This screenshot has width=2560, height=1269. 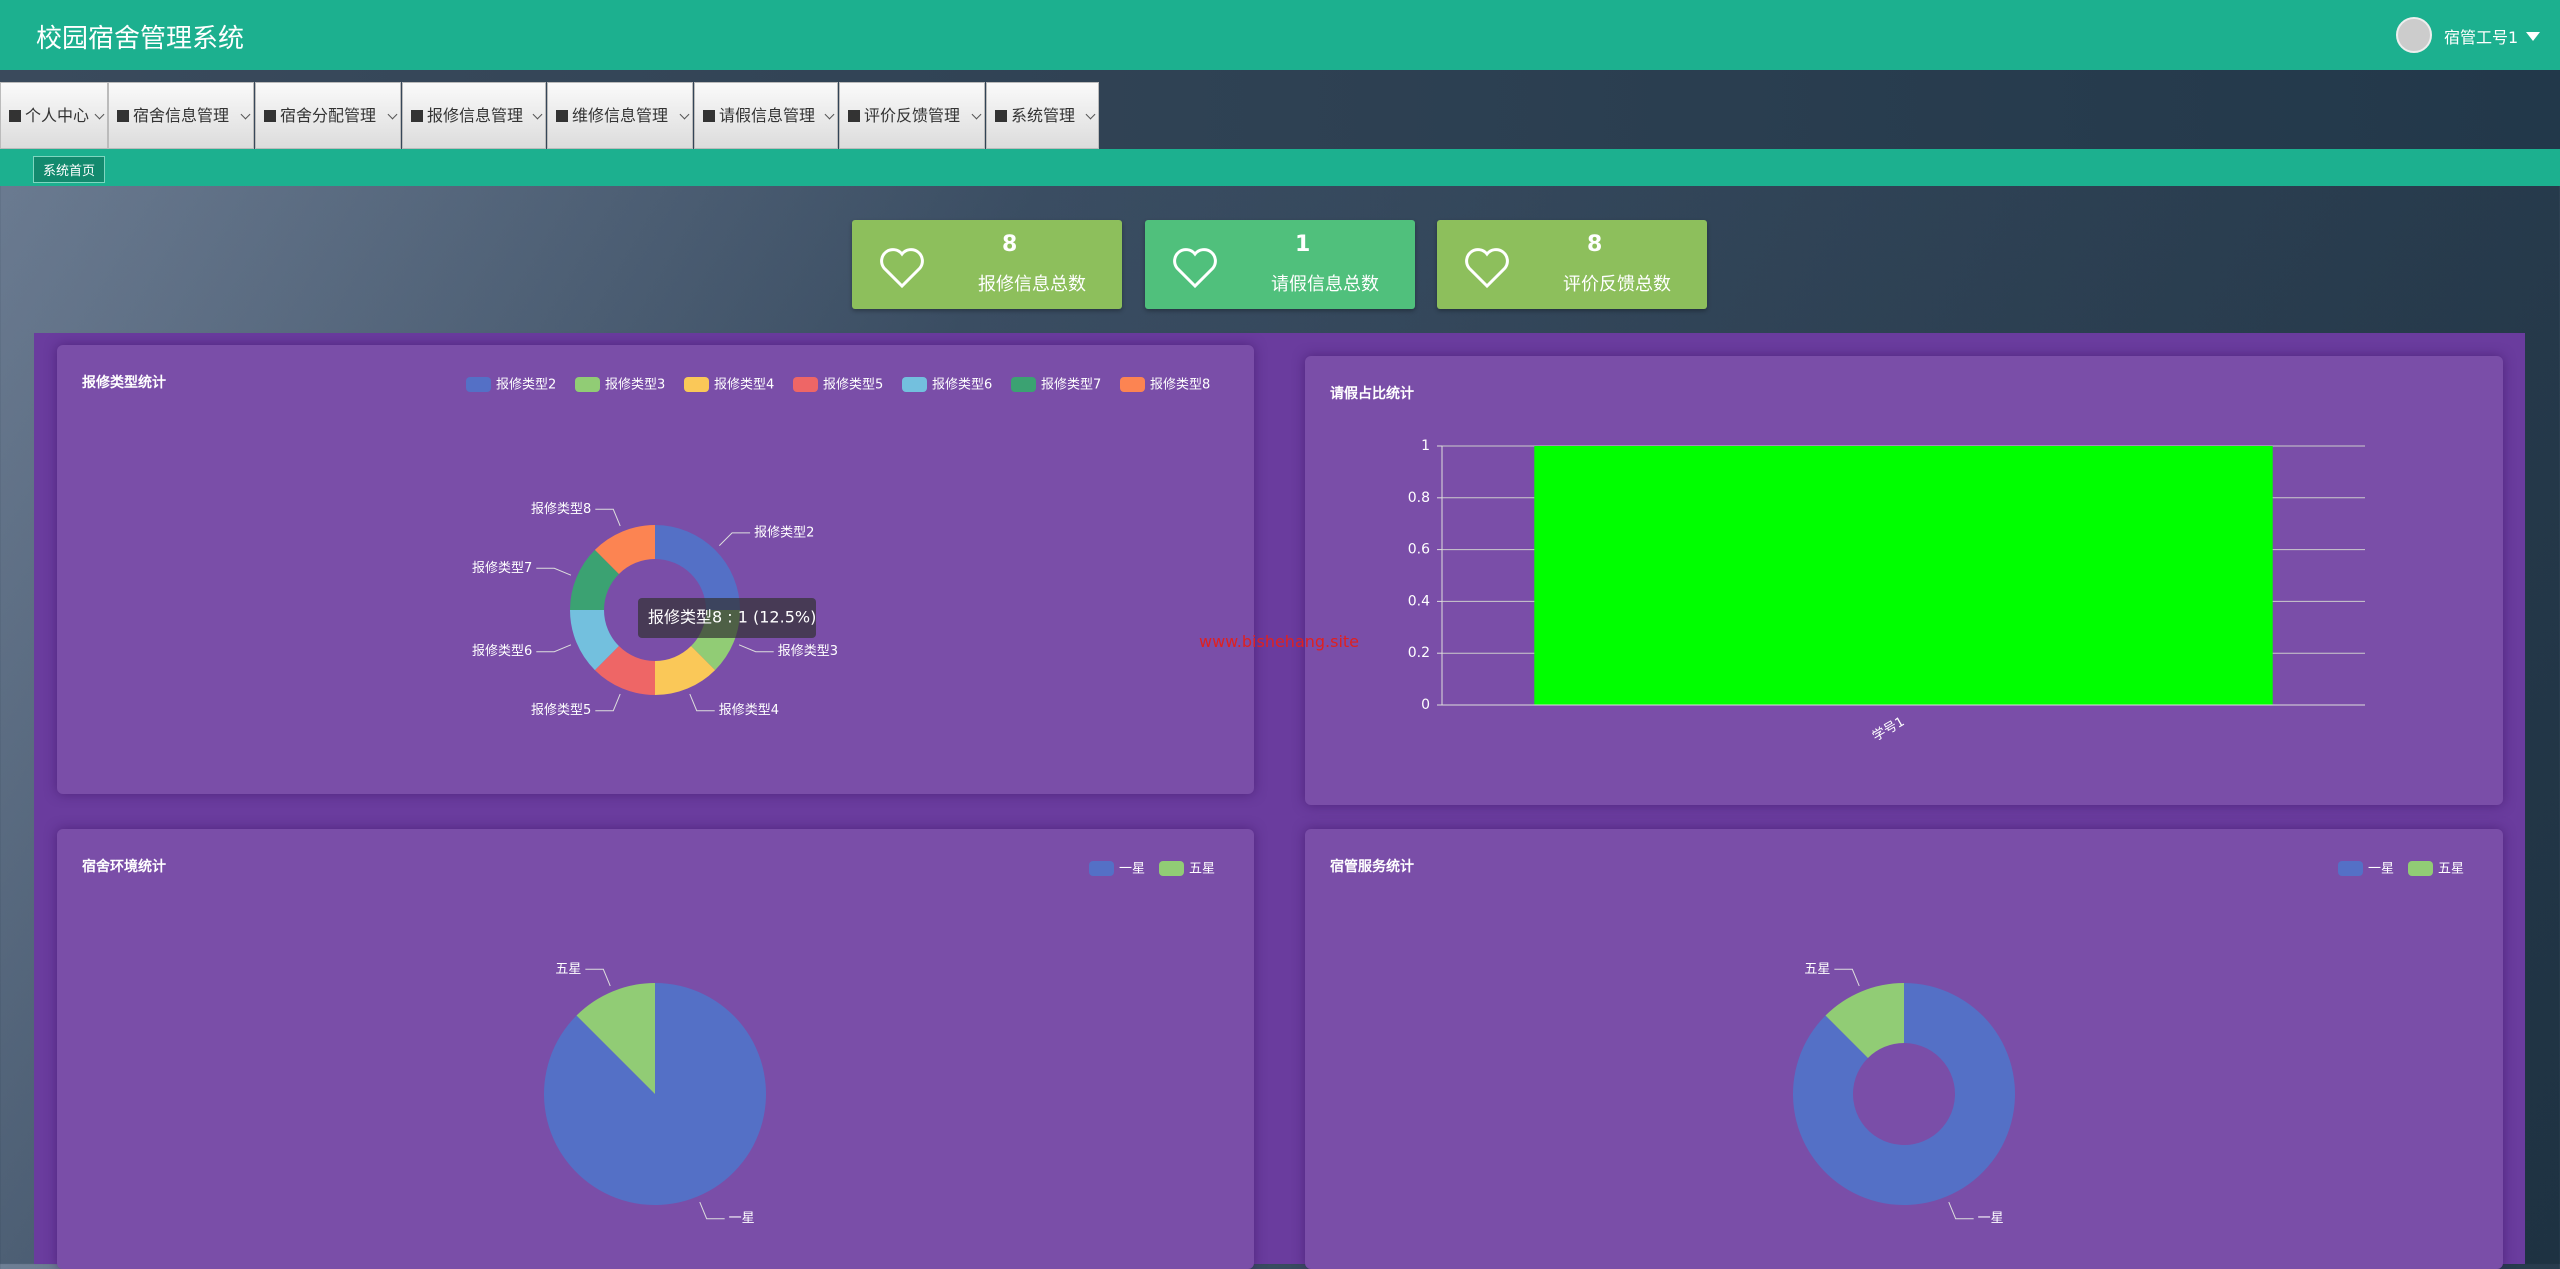 I want to click on bar, so click(x=1903, y=575).